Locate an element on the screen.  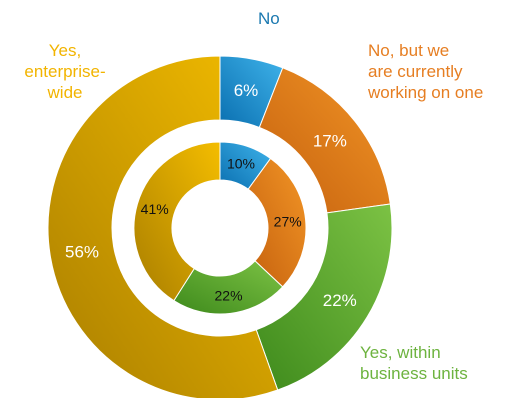
inner-value-label-yes-within-business-units: 22% is located at coordinates (229, 295).